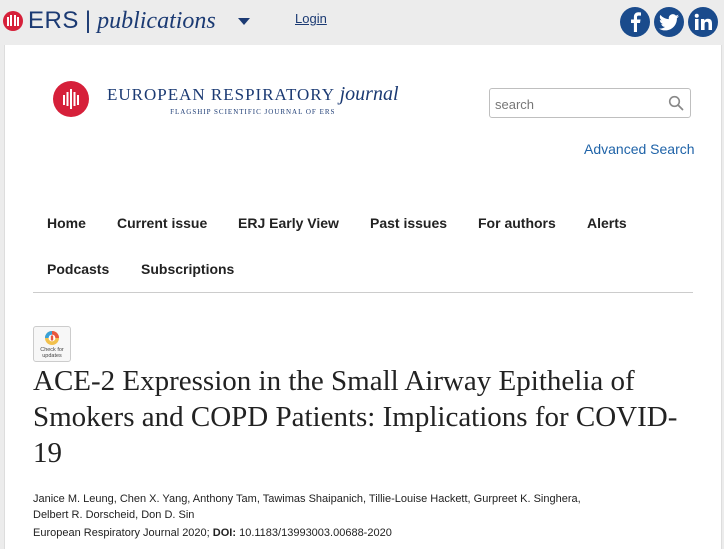  I want to click on nav-item-for-authors: For authors, so click(517, 223).